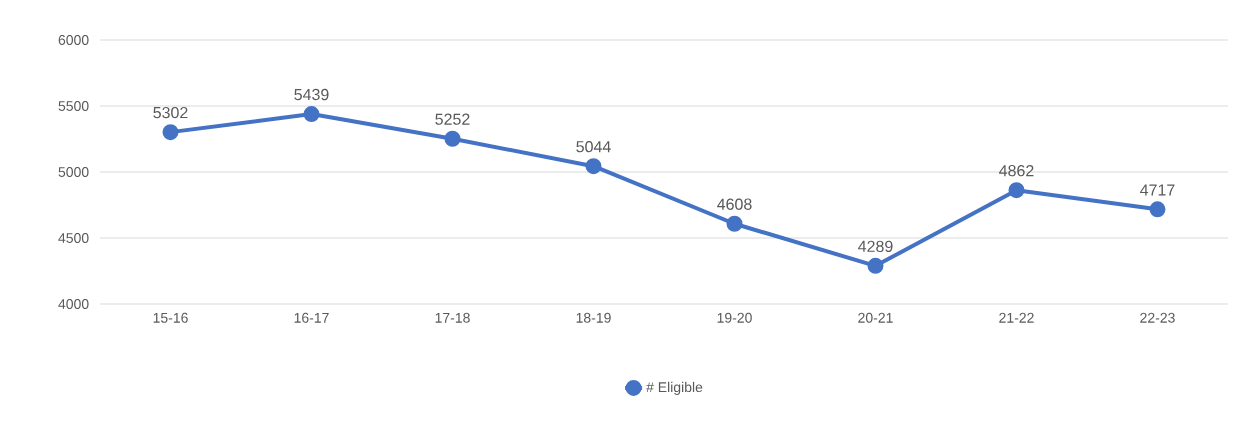 The width and height of the screenshot is (1248, 421). I want to click on x-tick-label: 20-21, so click(875, 317).